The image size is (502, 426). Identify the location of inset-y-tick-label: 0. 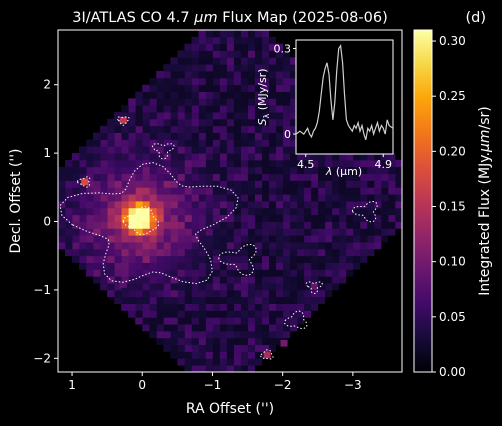
(287, 134).